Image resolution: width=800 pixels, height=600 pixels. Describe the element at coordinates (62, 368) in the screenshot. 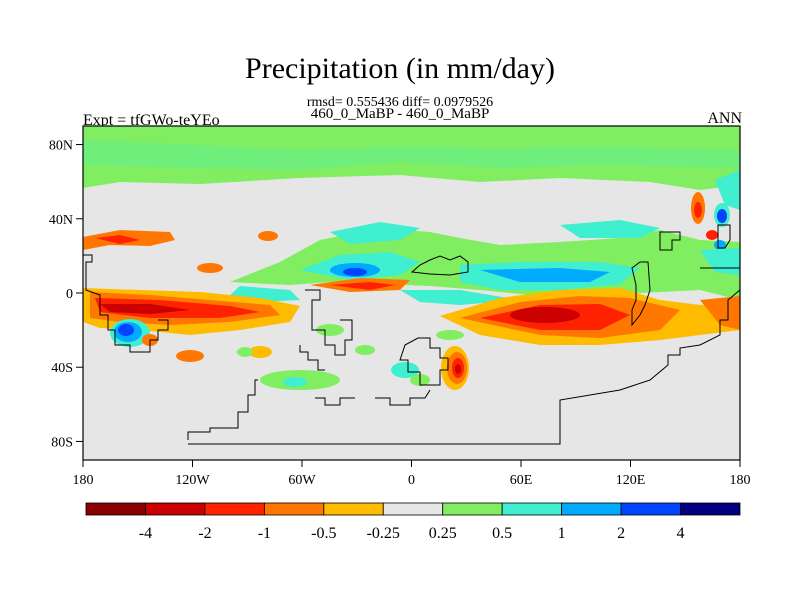

I see `y-tick-label: 40S` at that location.